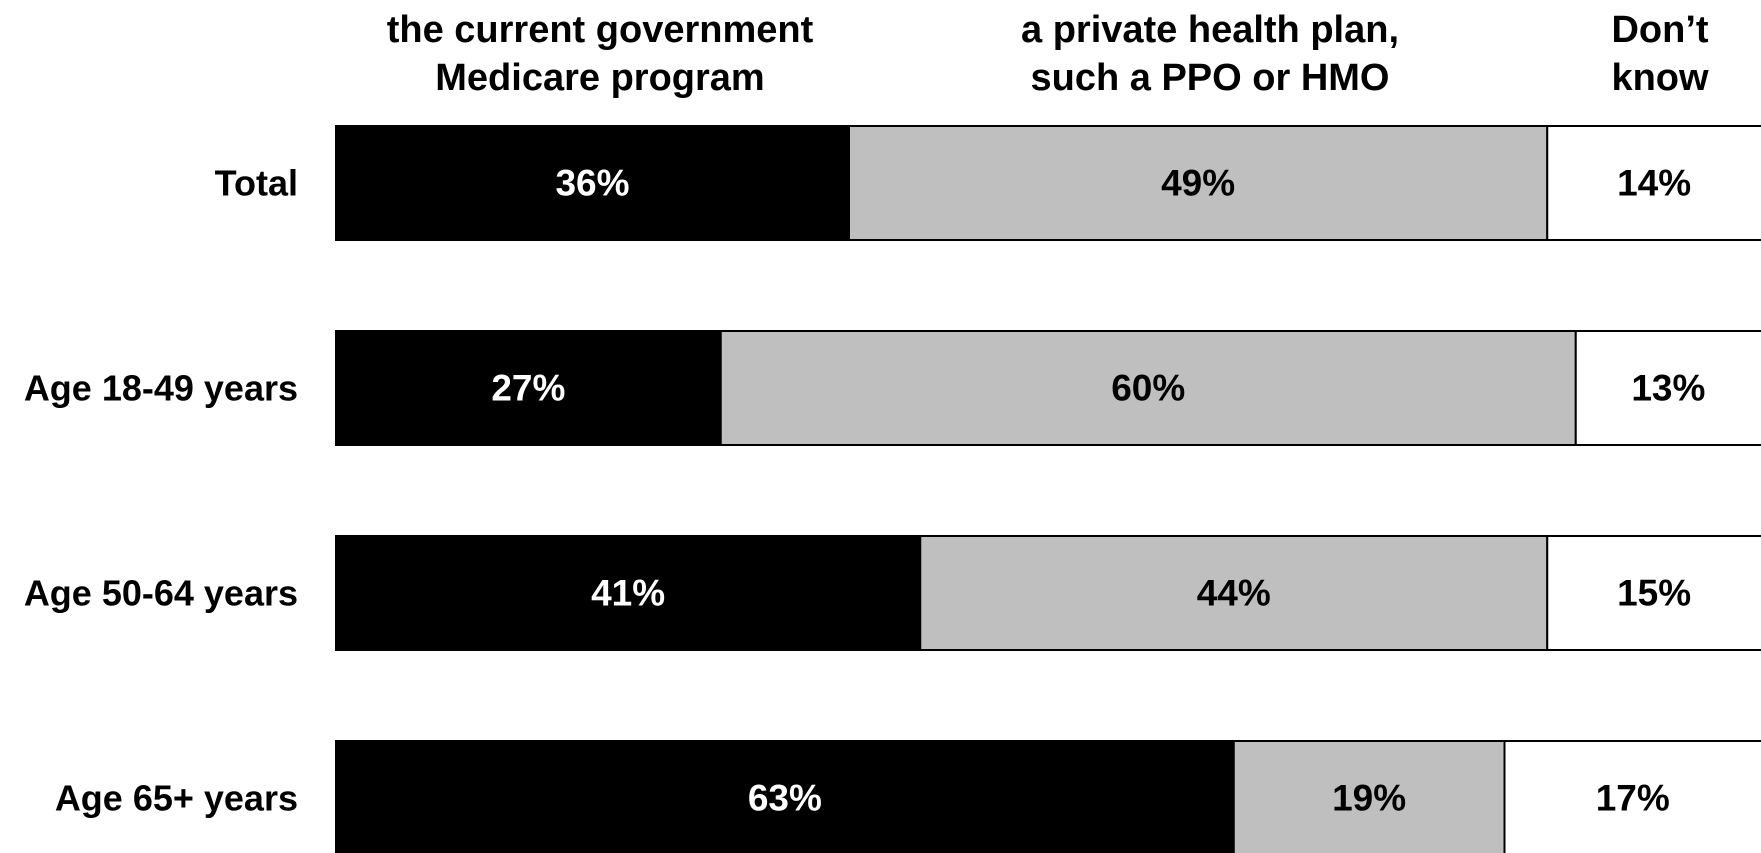 The width and height of the screenshot is (1761, 853). I want to click on data-label-age-65-years-1: 63%, so click(785, 798).